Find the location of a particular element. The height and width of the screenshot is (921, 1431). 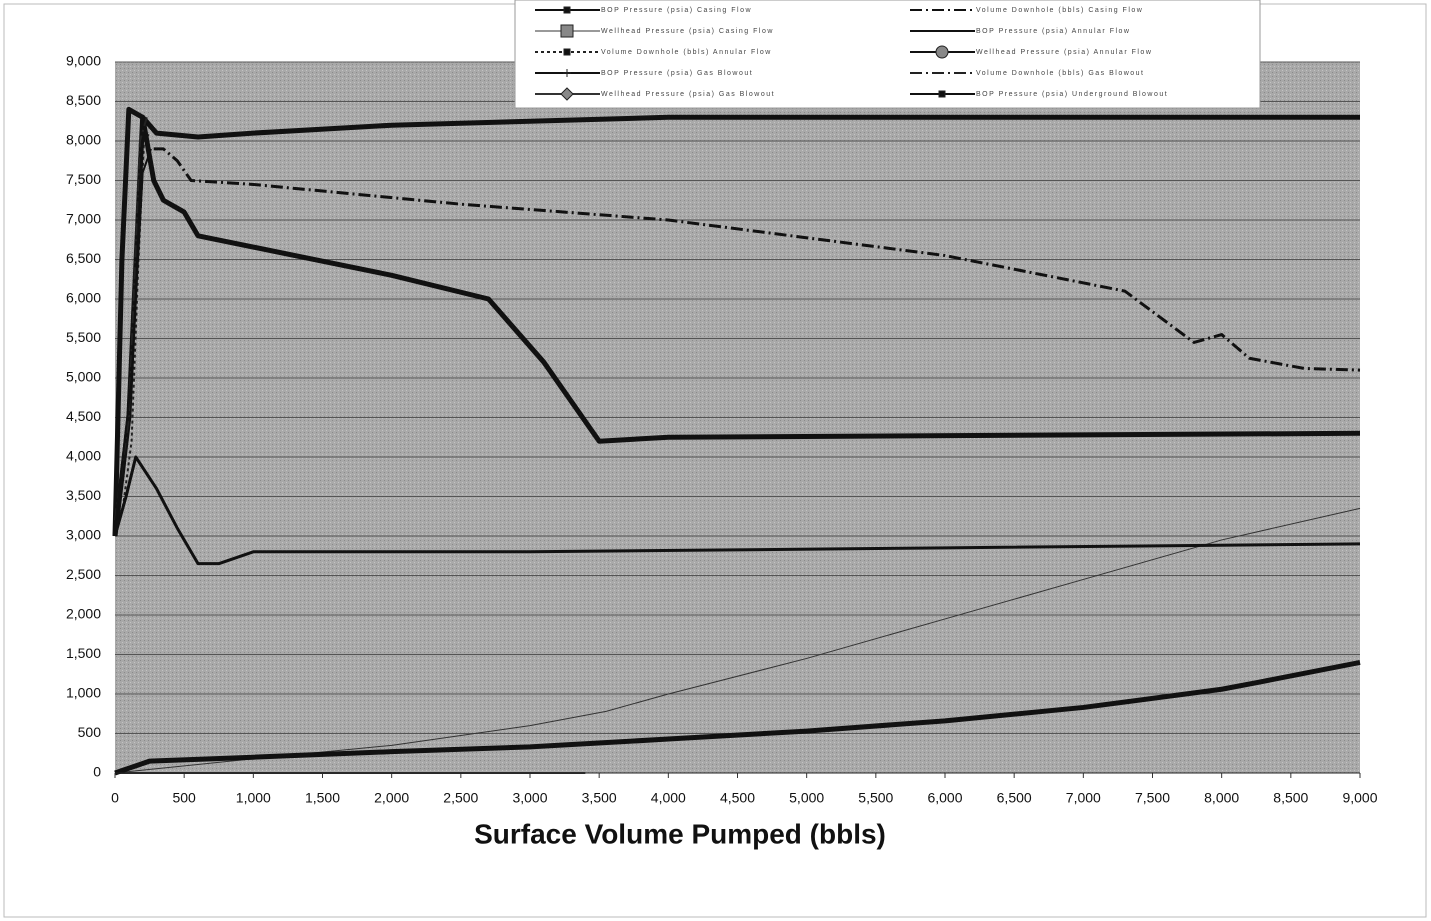

legend-label: Volume Downhole (bbls) Gas Blowout is located at coordinates (1060, 73).